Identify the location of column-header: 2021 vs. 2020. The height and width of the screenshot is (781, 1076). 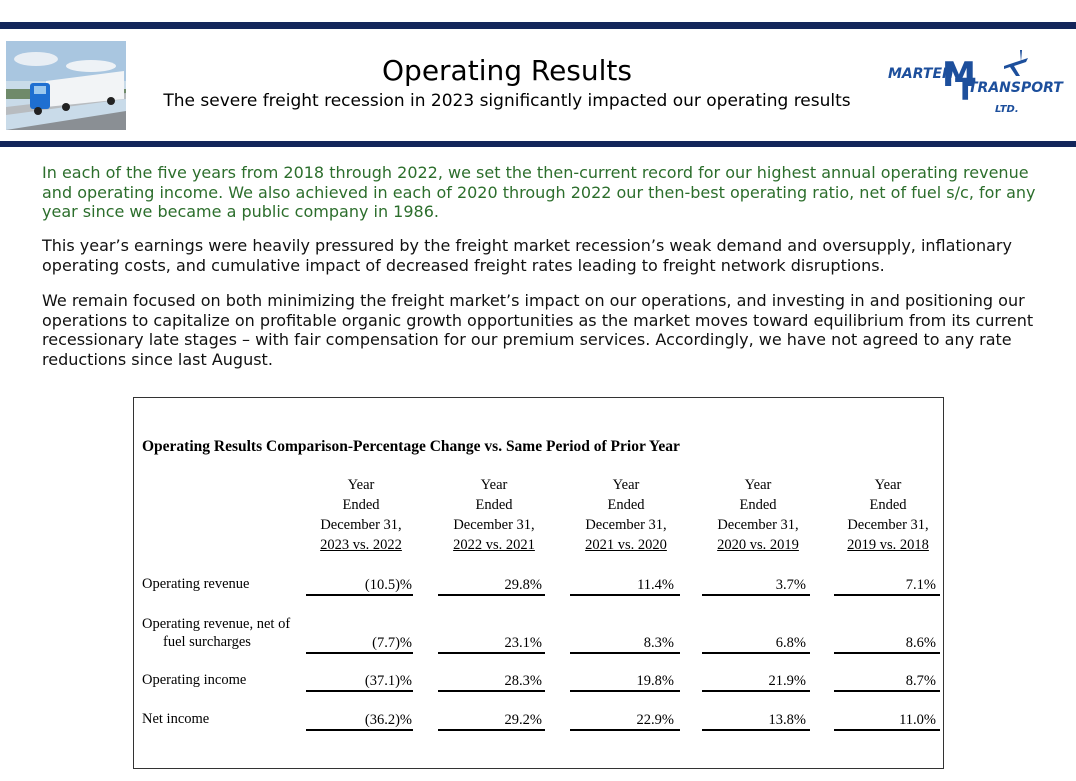
(626, 545).